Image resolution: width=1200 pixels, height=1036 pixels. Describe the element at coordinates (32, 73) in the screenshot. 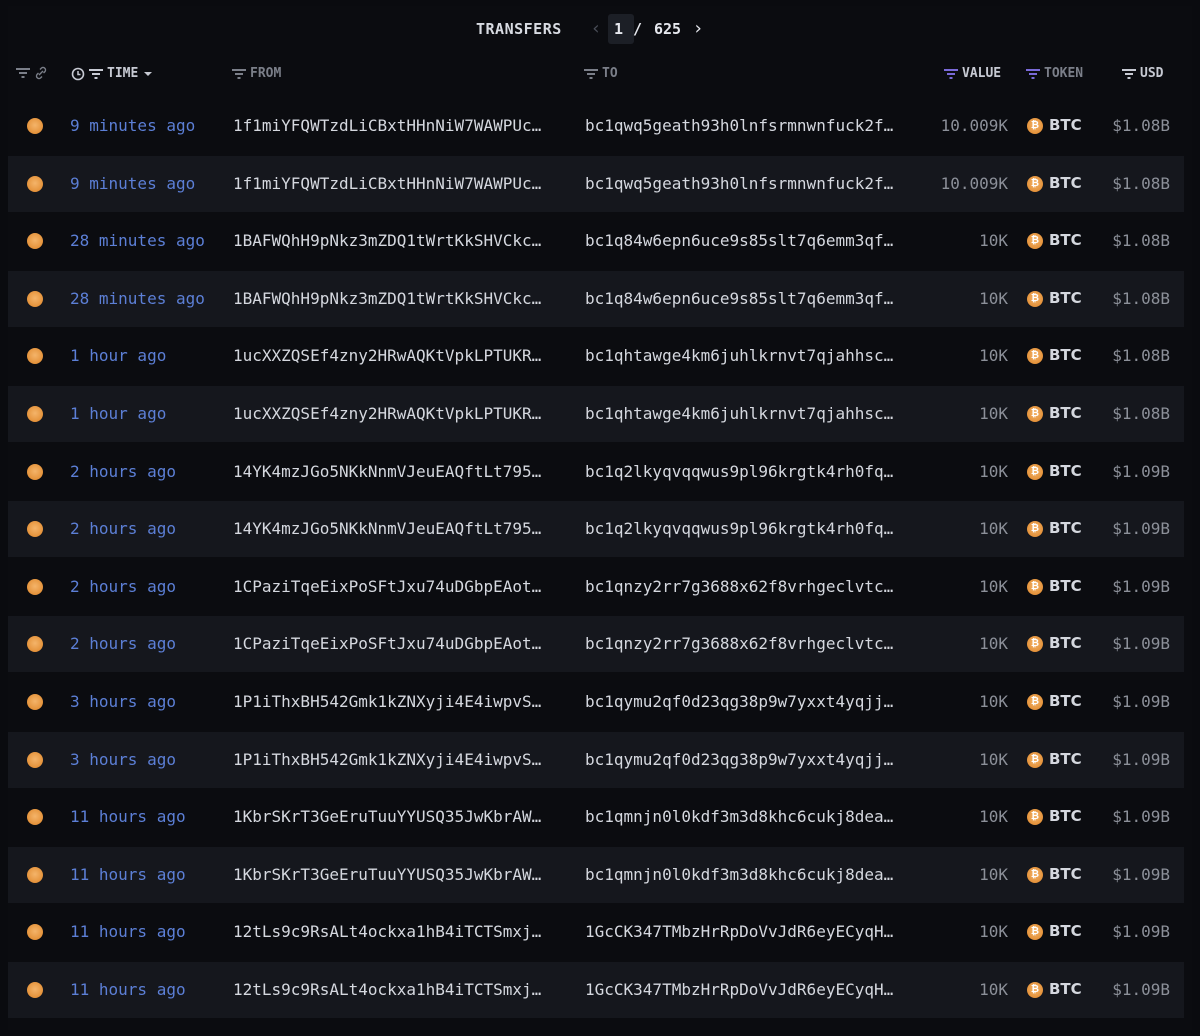

I see `header-type-filter` at that location.